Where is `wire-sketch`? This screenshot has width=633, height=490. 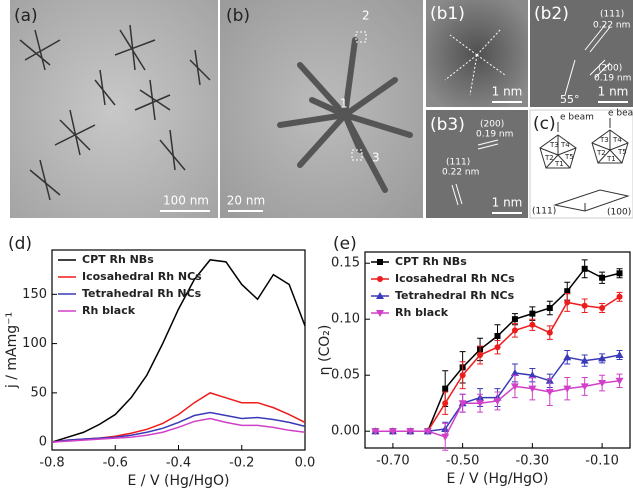 wire-sketch is located at coordinates (591, 200).